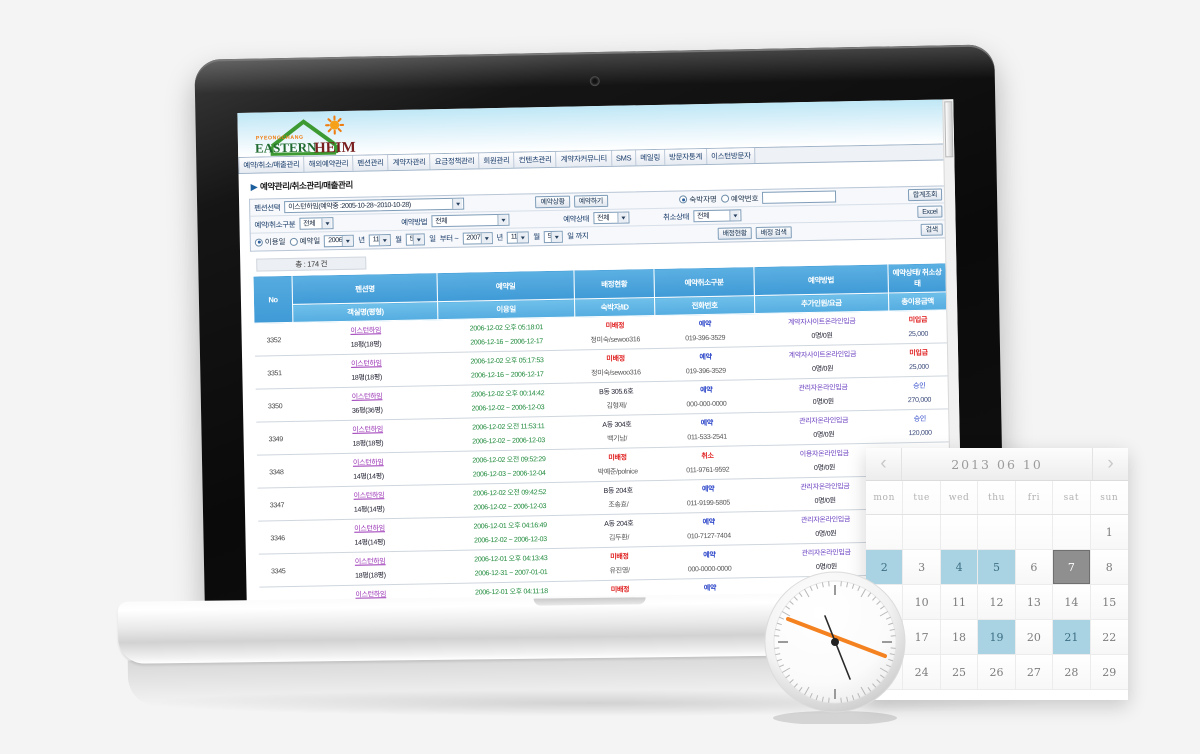  Describe the element at coordinates (734, 233) in the screenshot. I see `room-assign-status-button: 배정현황` at that location.